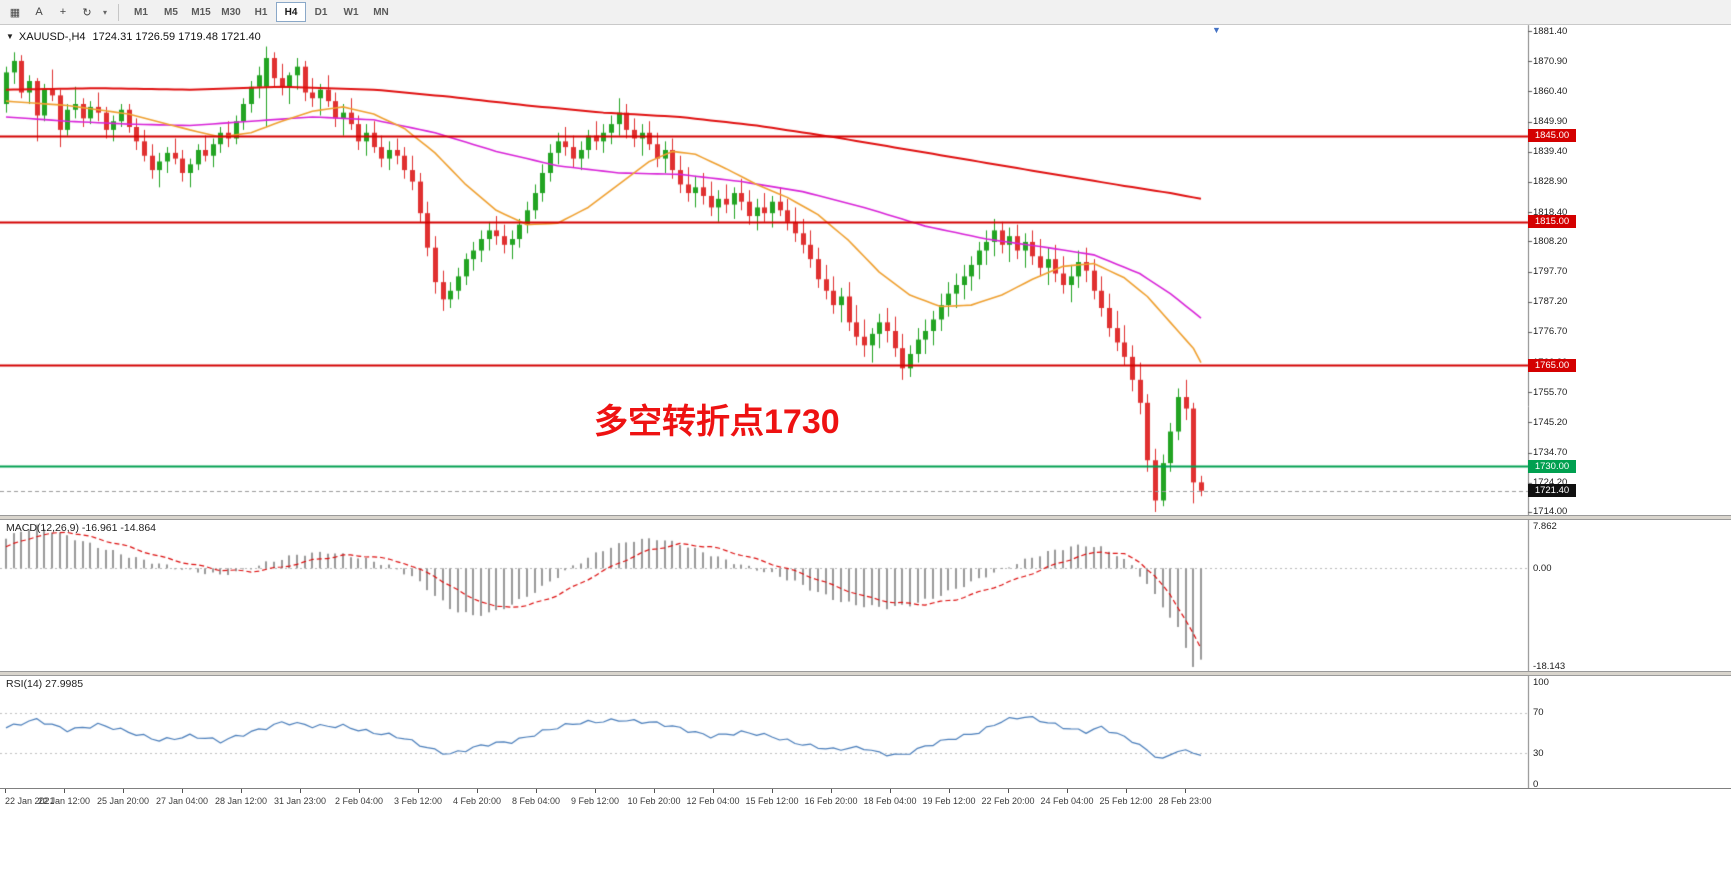 The image size is (1731, 895). I want to click on timeframe-W1: W1, so click(351, 12).